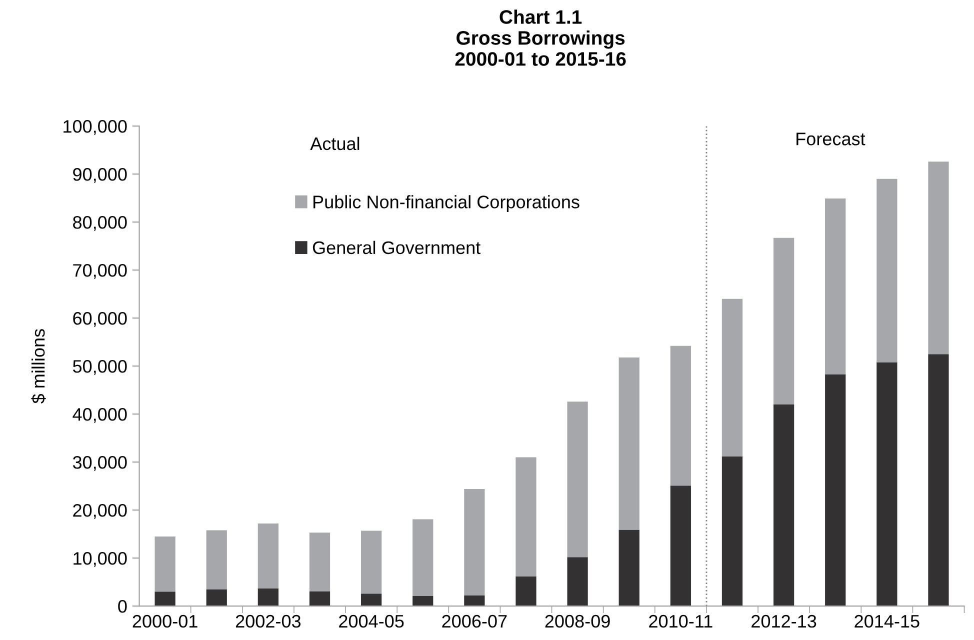 This screenshot has height=640, width=974. I want to click on annotation: Forecast, so click(831, 139).